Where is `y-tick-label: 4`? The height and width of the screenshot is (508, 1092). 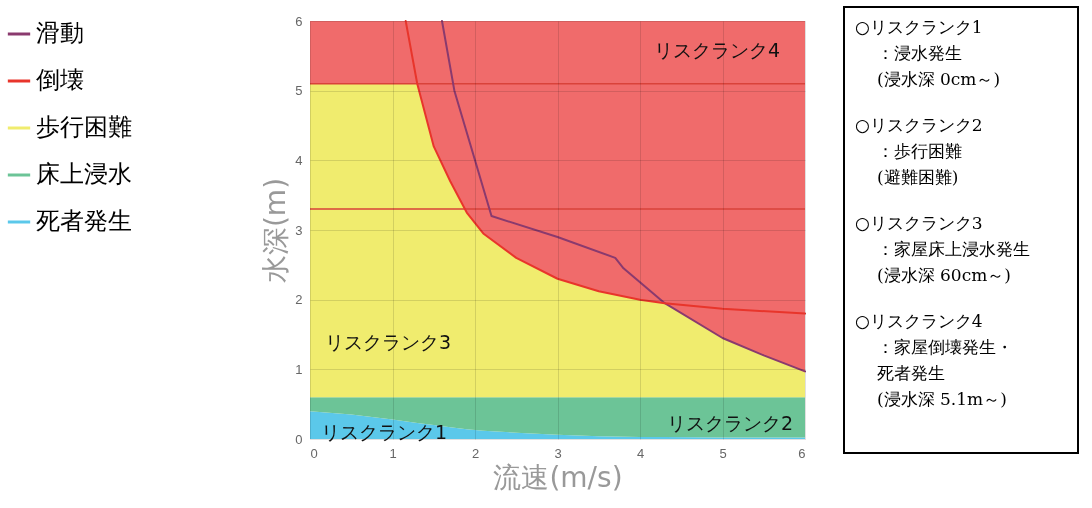 y-tick-label: 4 is located at coordinates (299, 160).